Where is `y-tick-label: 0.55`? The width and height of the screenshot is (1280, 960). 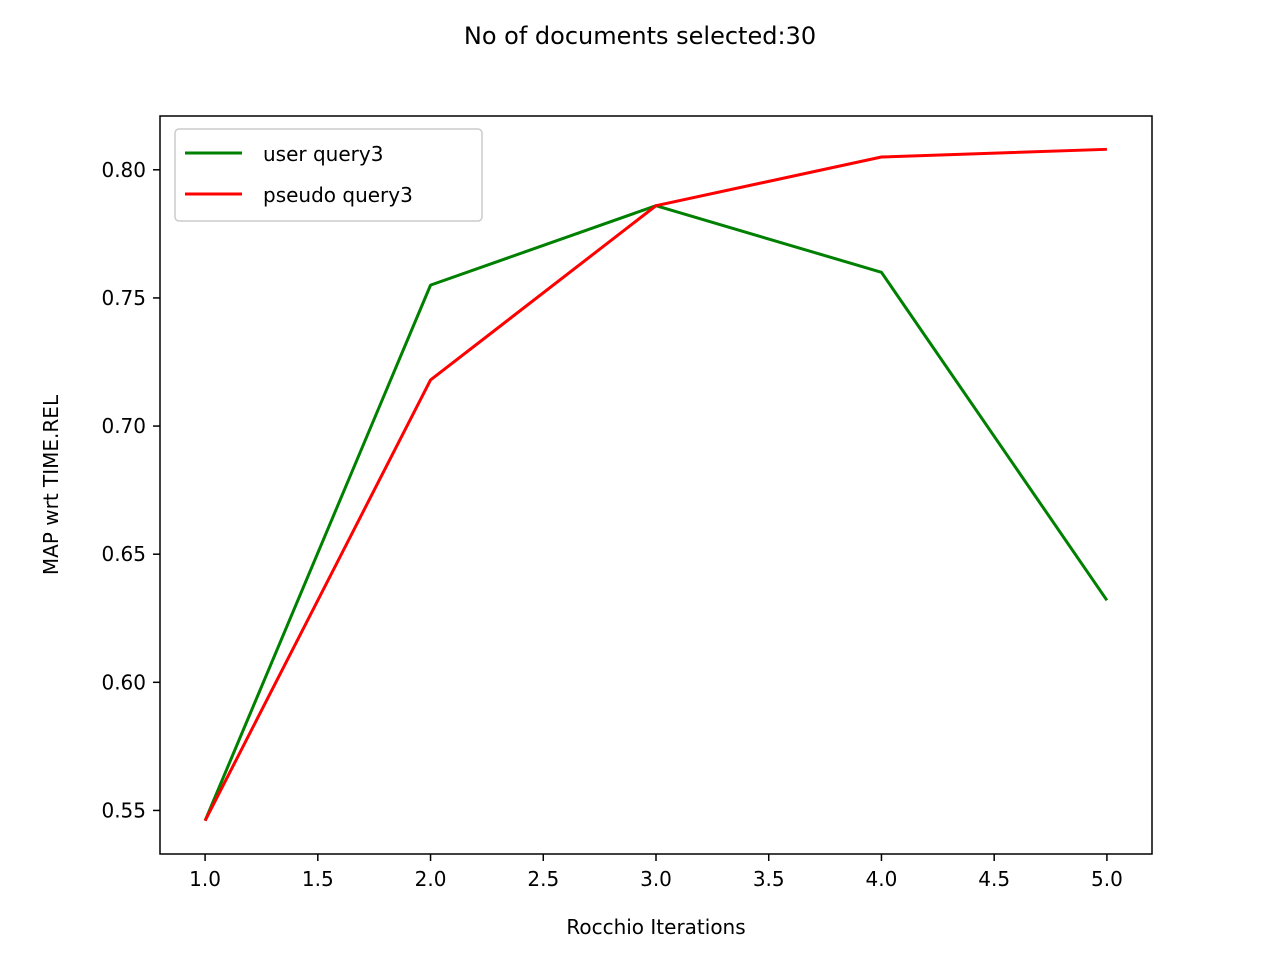
y-tick-label: 0.55 is located at coordinates (123, 810).